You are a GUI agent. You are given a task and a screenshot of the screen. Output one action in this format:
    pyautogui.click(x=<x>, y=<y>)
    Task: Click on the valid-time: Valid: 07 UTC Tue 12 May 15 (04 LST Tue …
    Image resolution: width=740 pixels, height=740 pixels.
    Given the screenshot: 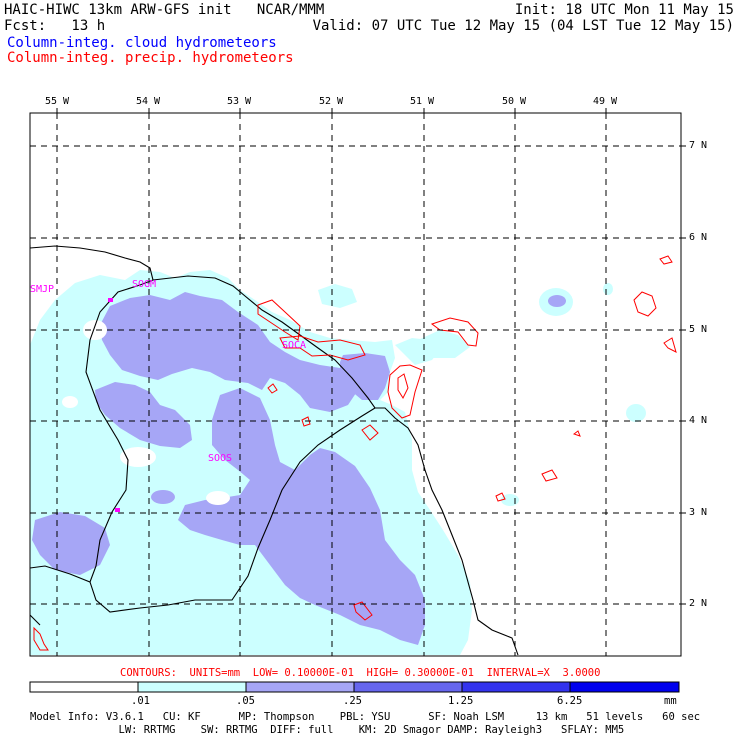 What is the action you would take?
    pyautogui.click(x=523, y=26)
    